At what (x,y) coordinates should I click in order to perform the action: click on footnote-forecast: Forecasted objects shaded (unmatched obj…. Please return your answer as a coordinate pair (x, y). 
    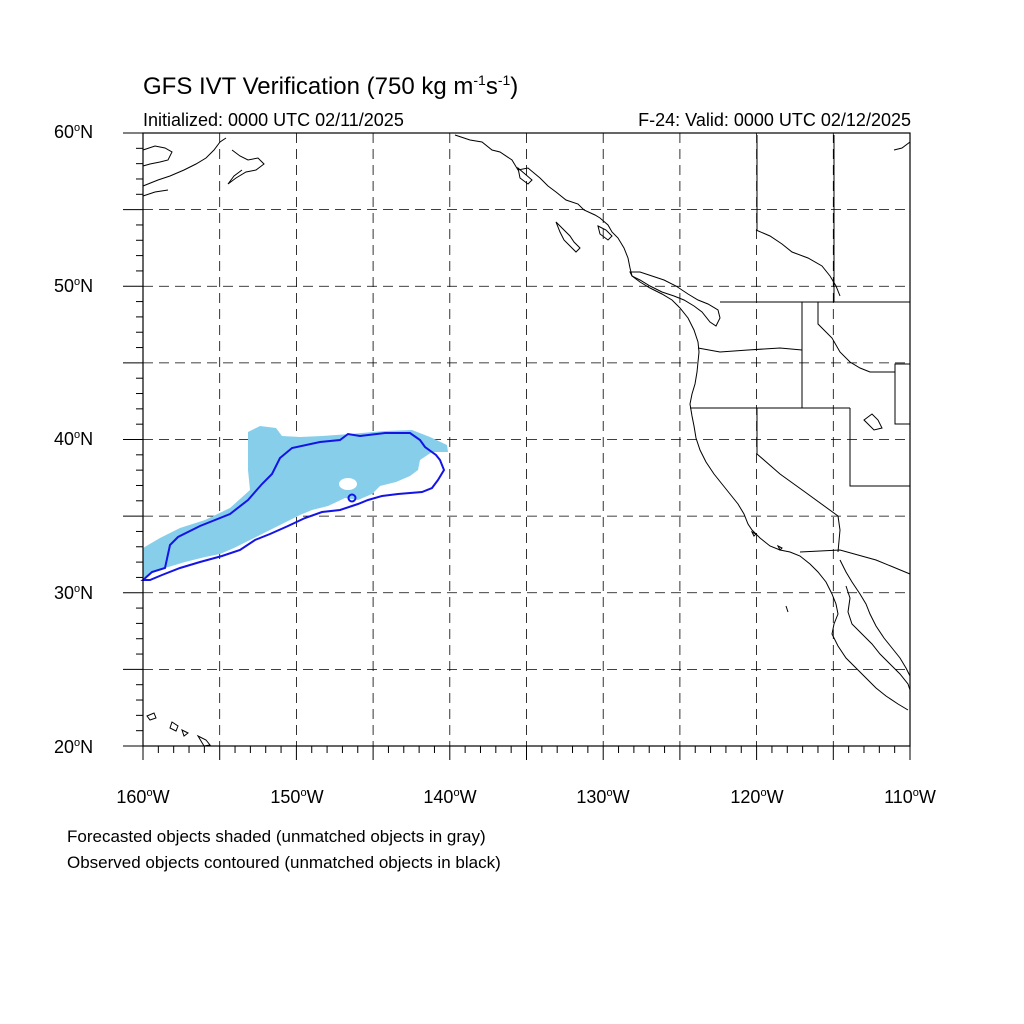
    Looking at the image, I should click on (276, 836).